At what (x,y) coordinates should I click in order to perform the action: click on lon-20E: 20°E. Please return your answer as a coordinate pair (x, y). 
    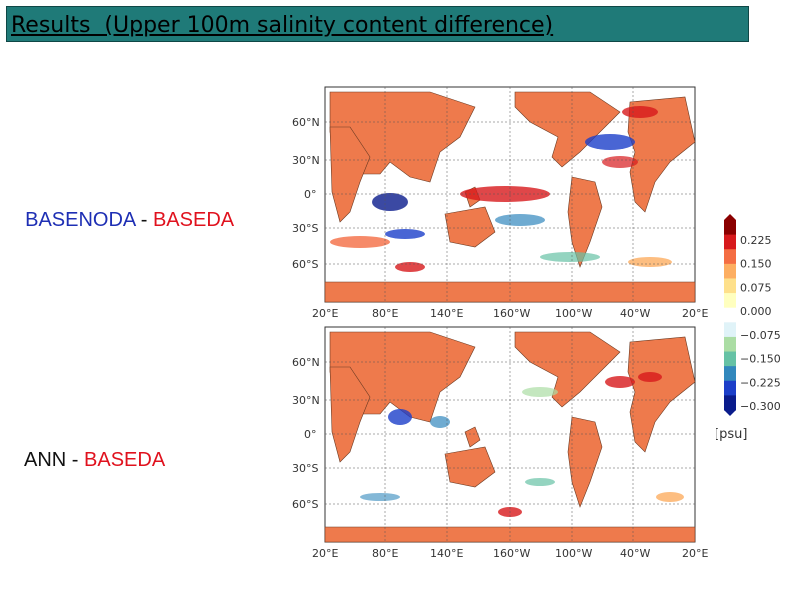
    Looking at the image, I should click on (325, 313).